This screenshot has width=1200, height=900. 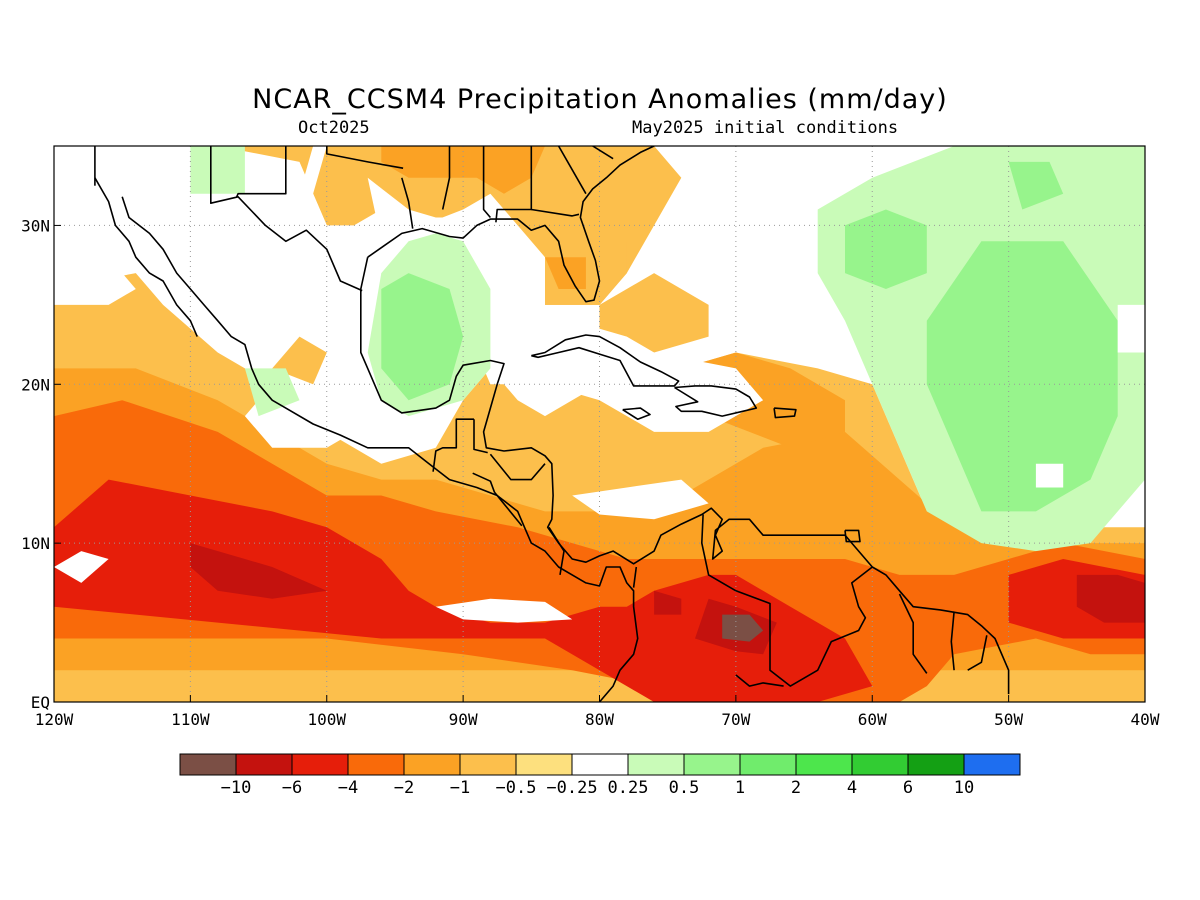 I want to click on lon-tick-label: 100W, so click(x=326, y=719).